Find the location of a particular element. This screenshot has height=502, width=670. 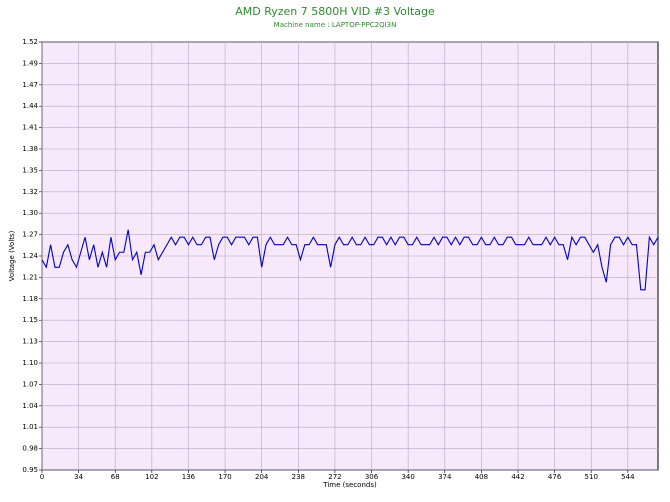

y-tick-label: 1.01 is located at coordinates (30, 427).